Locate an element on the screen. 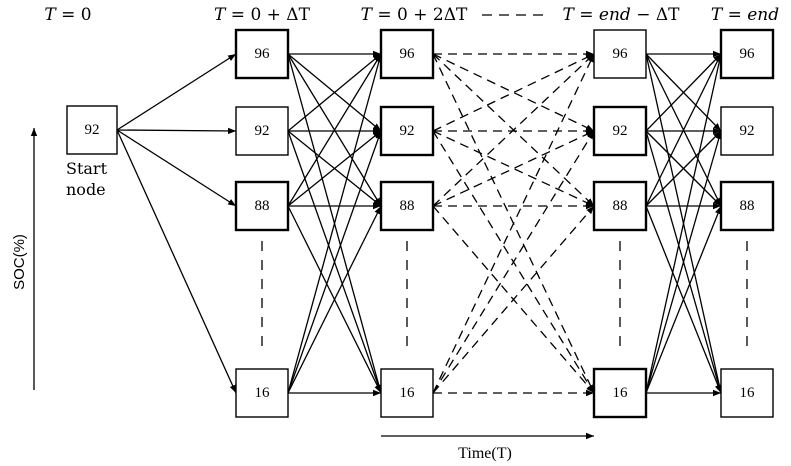 The image size is (791, 466). node-c3-92: 92 is located at coordinates (620, 131).